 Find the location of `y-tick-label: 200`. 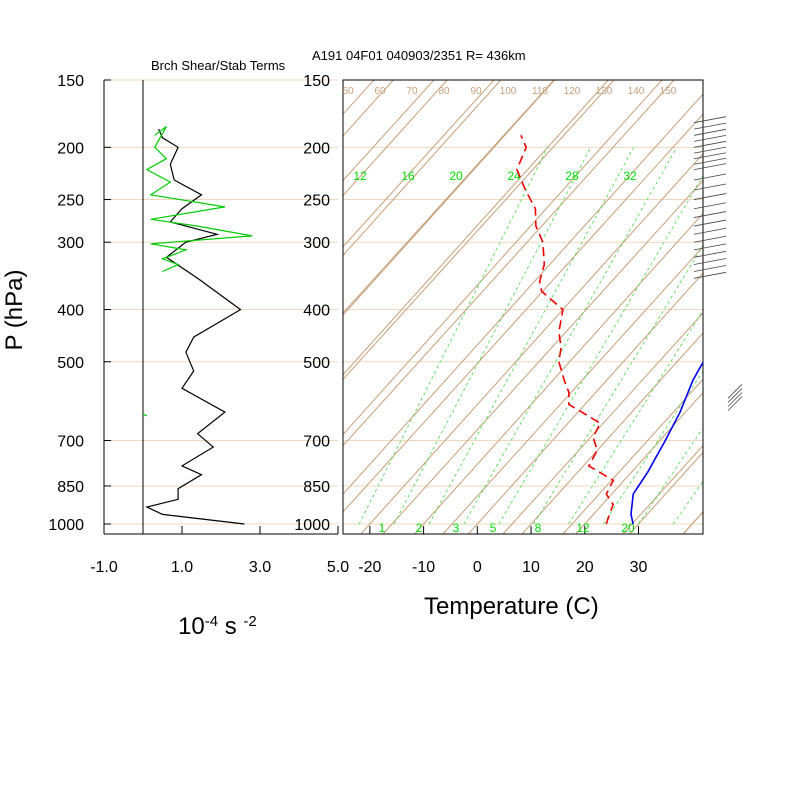

y-tick-label: 200 is located at coordinates (70, 148).